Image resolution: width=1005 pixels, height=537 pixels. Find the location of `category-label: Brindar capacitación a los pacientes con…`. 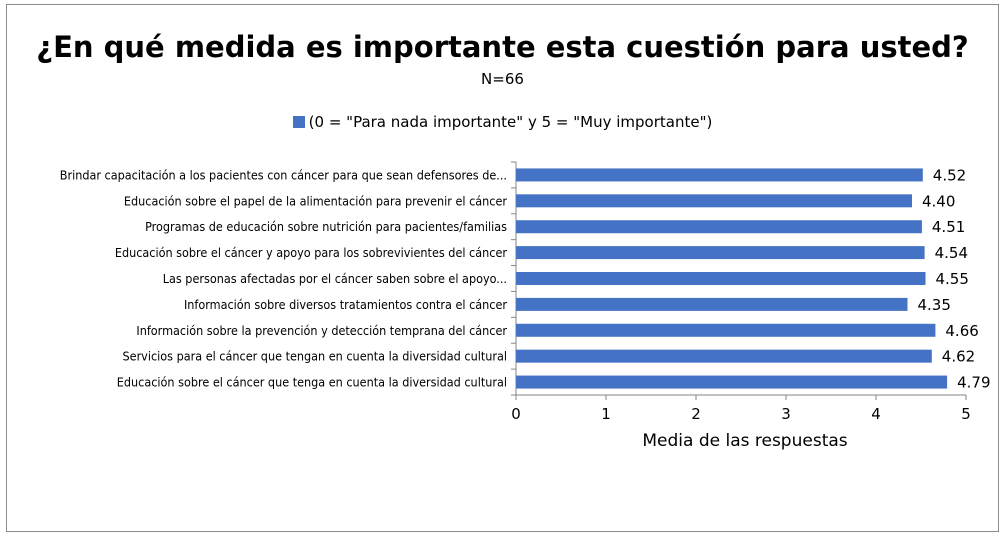

category-label: Brindar capacitación a los pacientes con… is located at coordinates (283, 174).